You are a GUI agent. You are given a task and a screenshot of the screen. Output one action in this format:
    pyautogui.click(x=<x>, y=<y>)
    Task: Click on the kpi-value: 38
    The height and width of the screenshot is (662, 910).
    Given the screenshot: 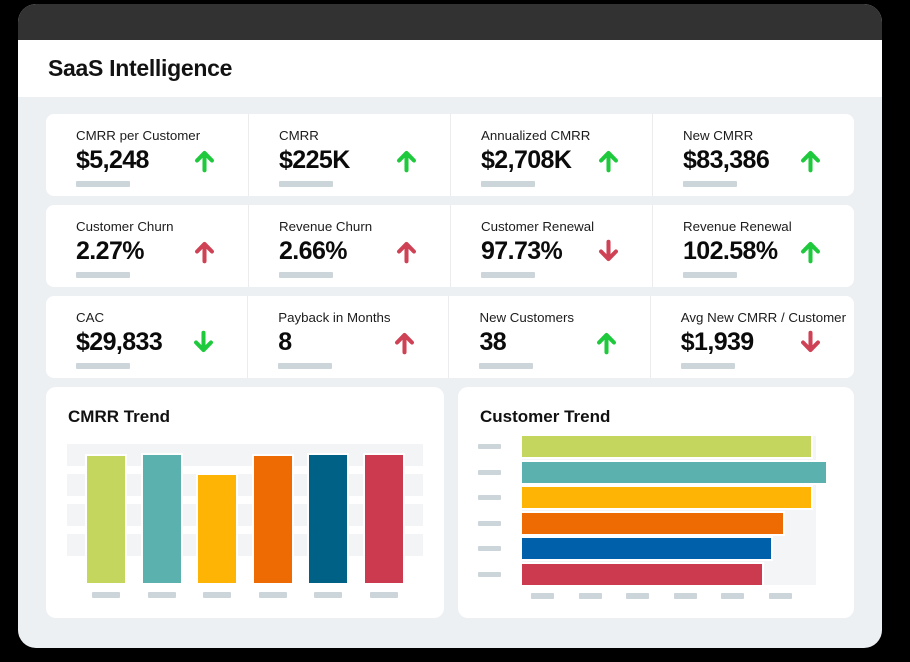 What is the action you would take?
    pyautogui.click(x=493, y=341)
    